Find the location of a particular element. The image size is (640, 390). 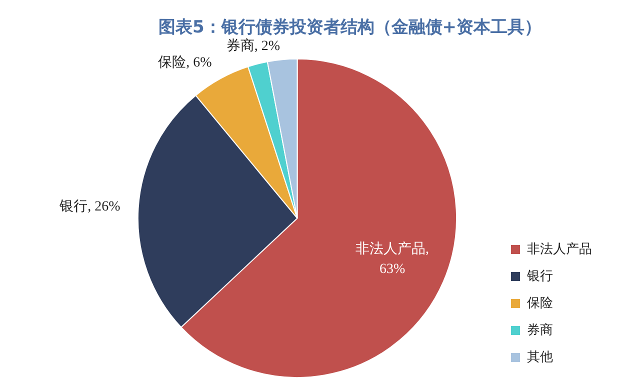

data-label: 券商, 2% is located at coordinates (253, 46).